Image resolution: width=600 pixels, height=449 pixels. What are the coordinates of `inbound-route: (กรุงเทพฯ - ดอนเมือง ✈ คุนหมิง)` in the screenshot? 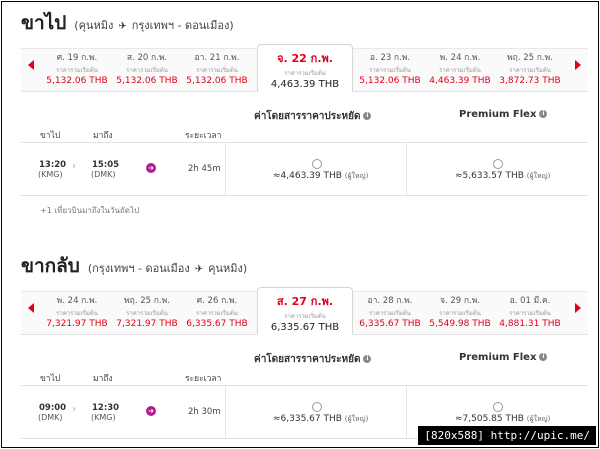 It's located at (167, 268).